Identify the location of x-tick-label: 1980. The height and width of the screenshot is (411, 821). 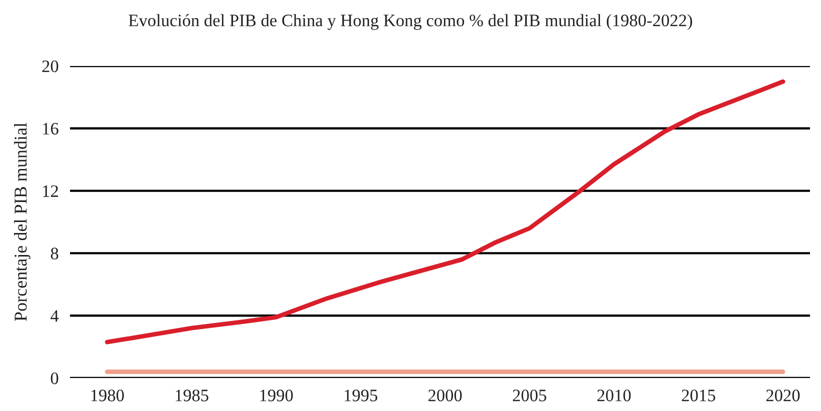
(107, 396).